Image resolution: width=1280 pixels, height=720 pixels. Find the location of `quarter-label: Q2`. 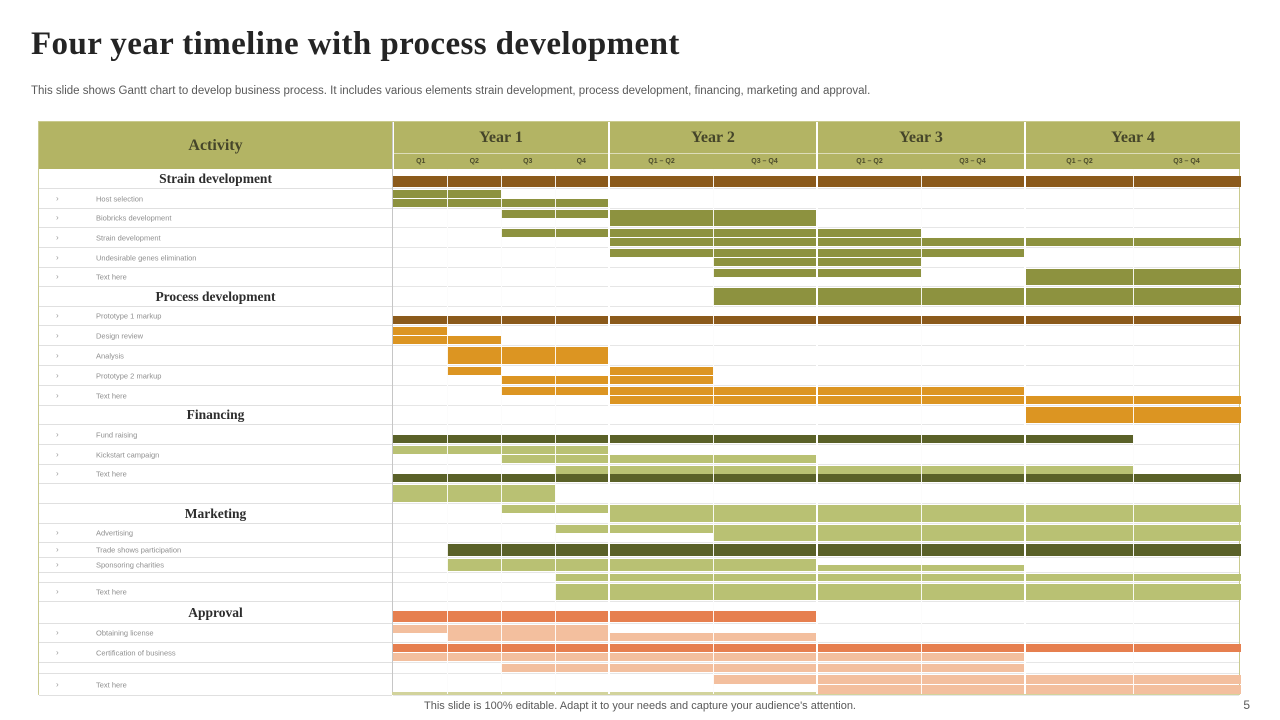

quarter-label: Q2 is located at coordinates (474, 161).